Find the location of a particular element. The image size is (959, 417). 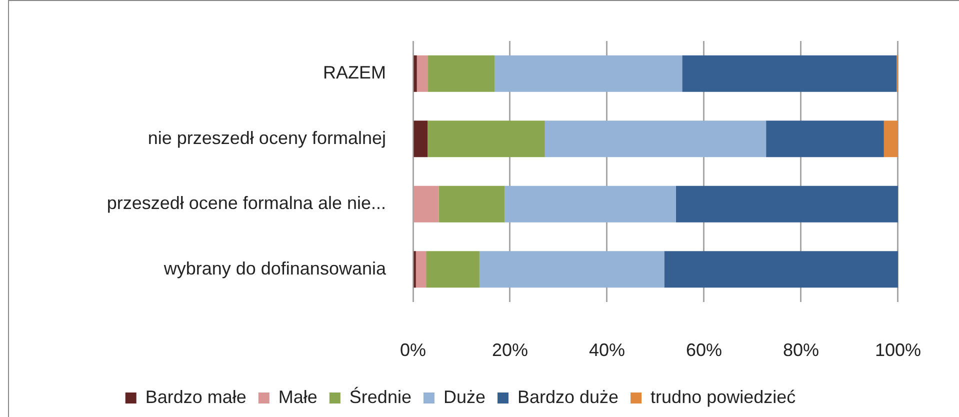

x-tick-label: 0% is located at coordinates (413, 350).